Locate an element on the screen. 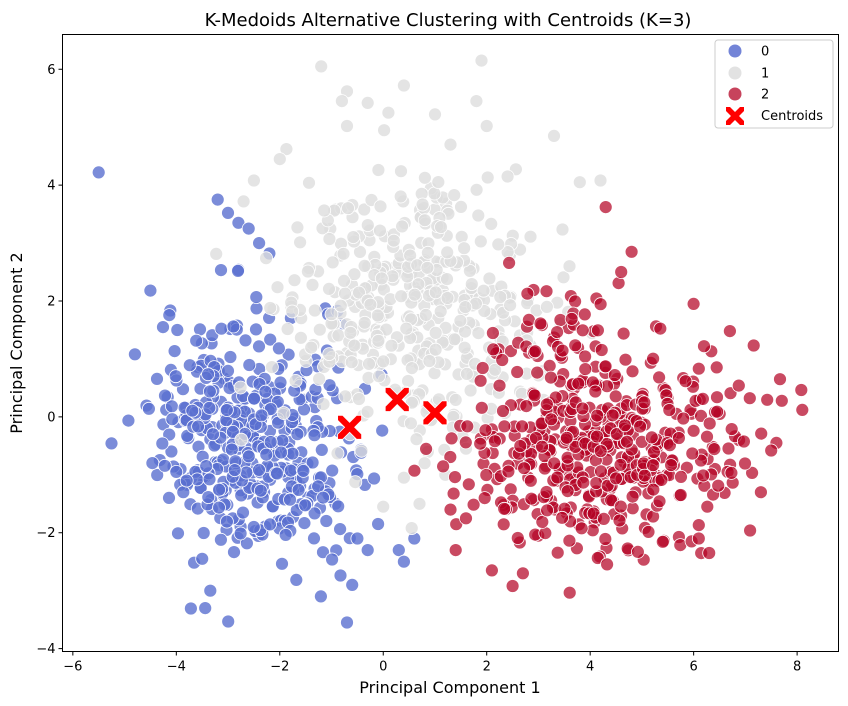 Image resolution: width=848 pixels, height=706 pixels. x-axis: −6 −4 −2 0 2 4 6 8 is located at coordinates (432, 663).